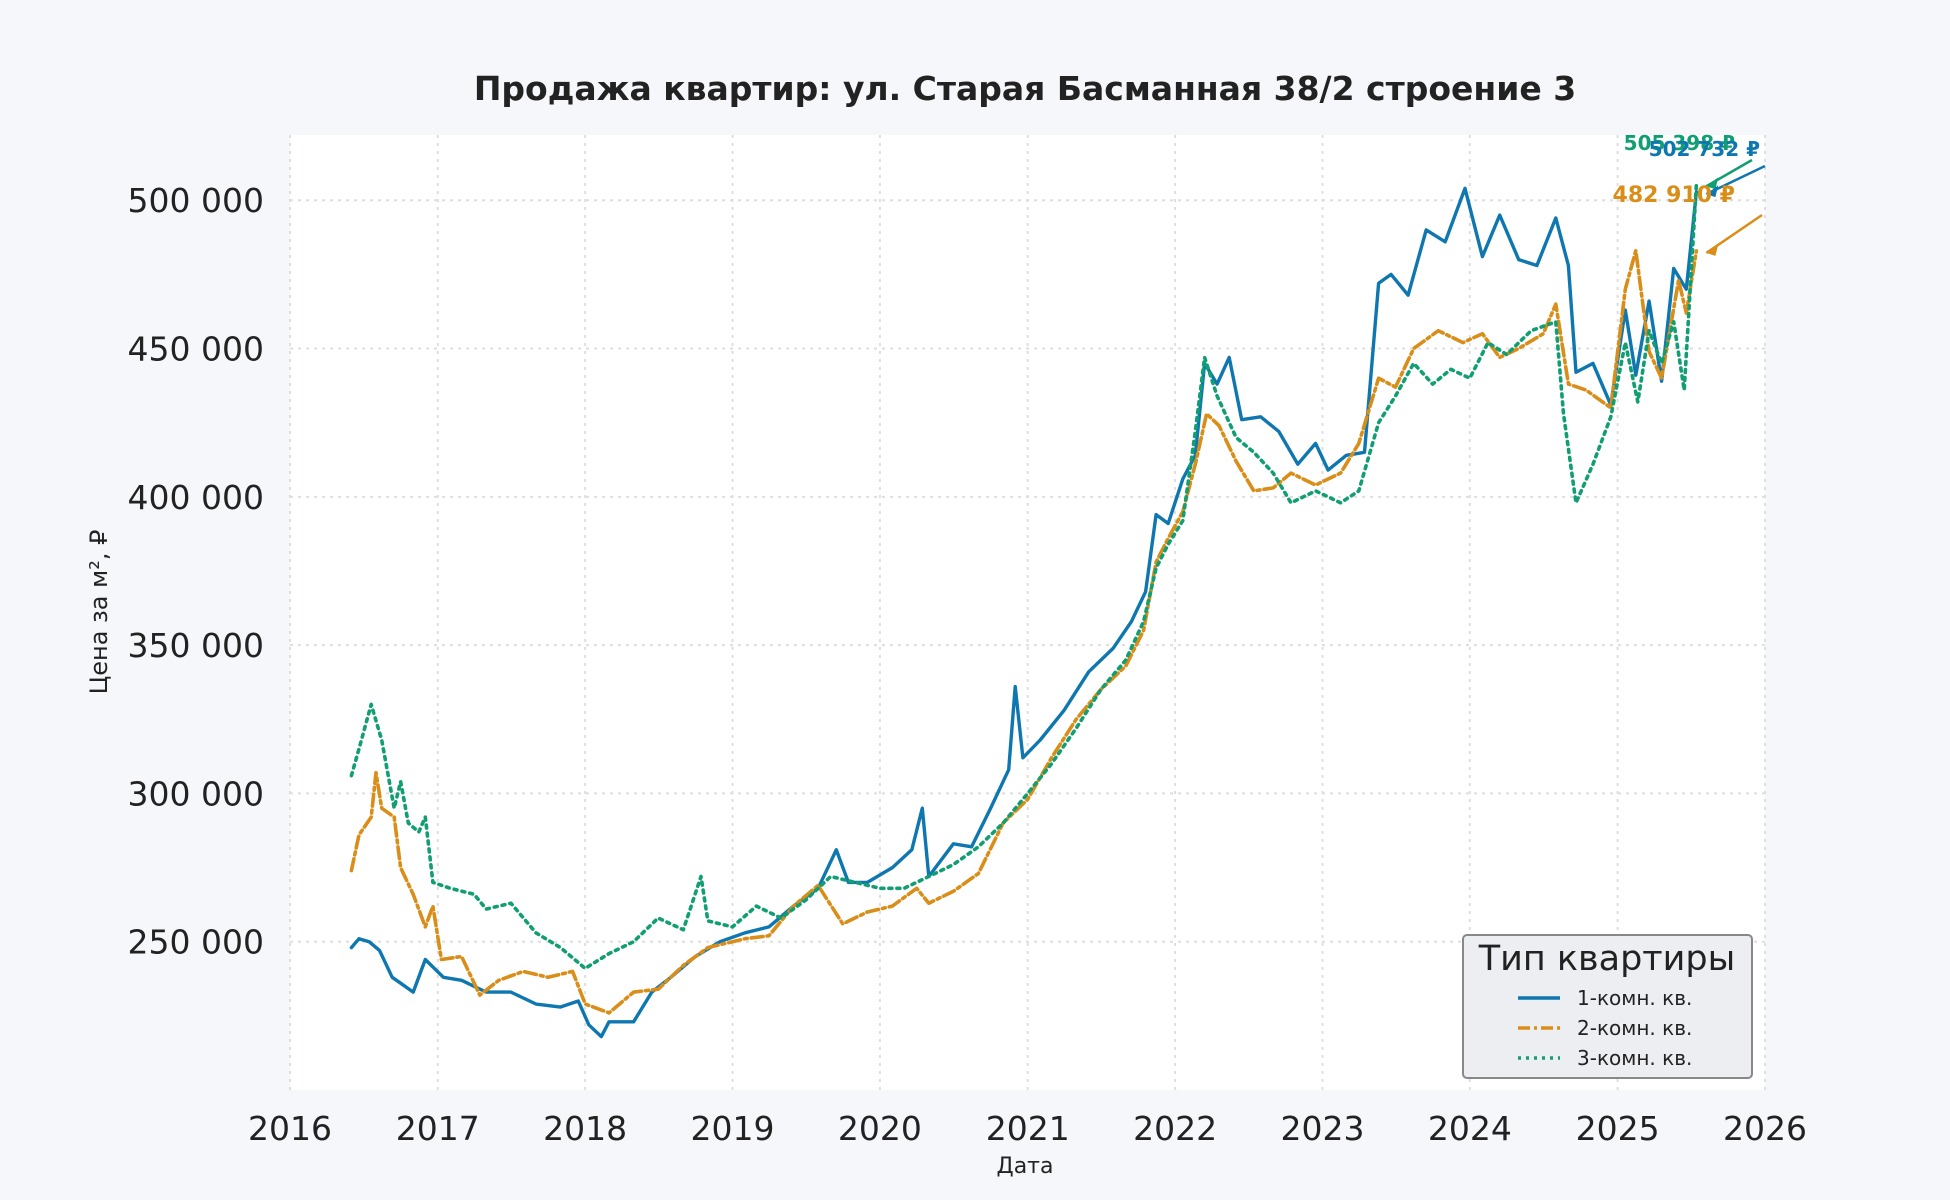 This screenshot has height=1200, width=1950. What do you see at coordinates (1470, 1128) in the screenshot?
I see `x-tick-label: 2024` at bounding box center [1470, 1128].